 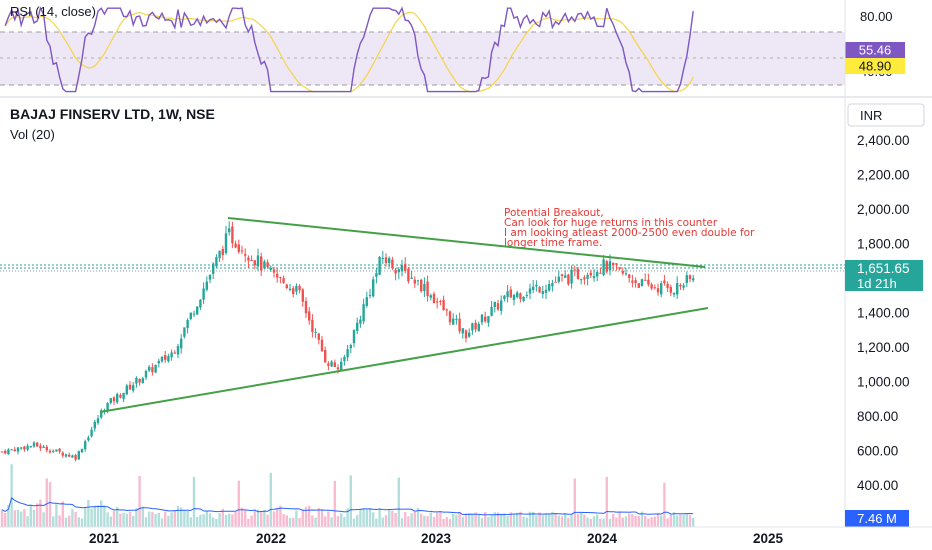 What do you see at coordinates (886, 115) in the screenshot?
I see `currency-button` at bounding box center [886, 115].